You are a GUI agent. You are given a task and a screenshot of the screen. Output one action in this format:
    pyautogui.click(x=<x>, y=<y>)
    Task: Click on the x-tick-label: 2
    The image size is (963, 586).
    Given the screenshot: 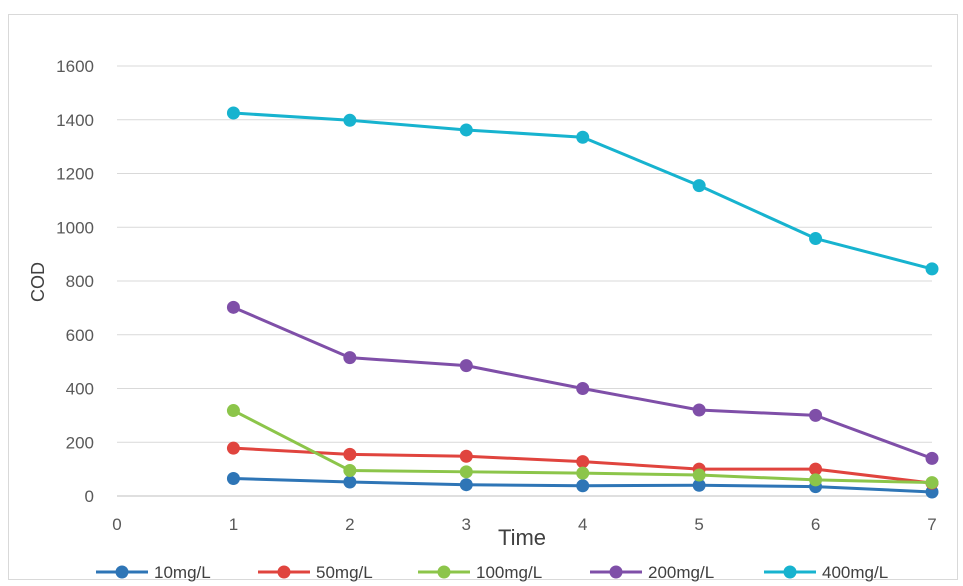 What is the action you would take?
    pyautogui.click(x=349, y=524)
    